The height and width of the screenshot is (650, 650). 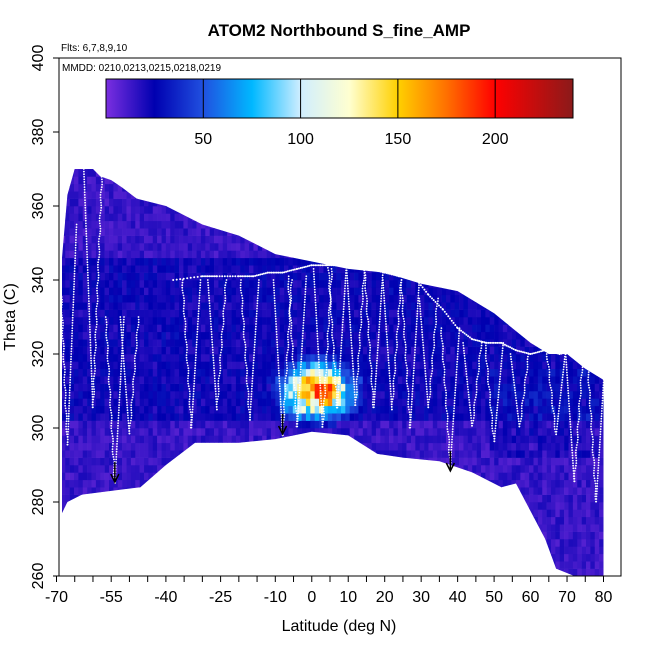 What do you see at coordinates (339, 626) in the screenshot?
I see `x-axis-label: Latitude (deg N)` at bounding box center [339, 626].